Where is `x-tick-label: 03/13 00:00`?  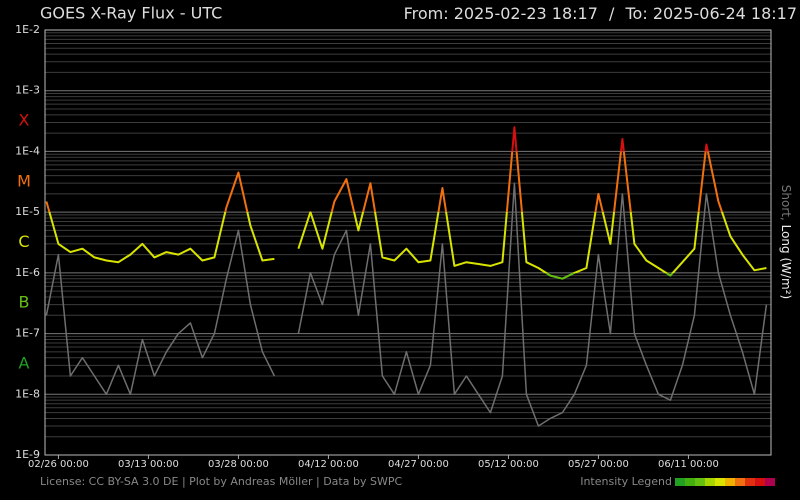 x-tick-label: 03/13 00:00 is located at coordinates (148, 464).